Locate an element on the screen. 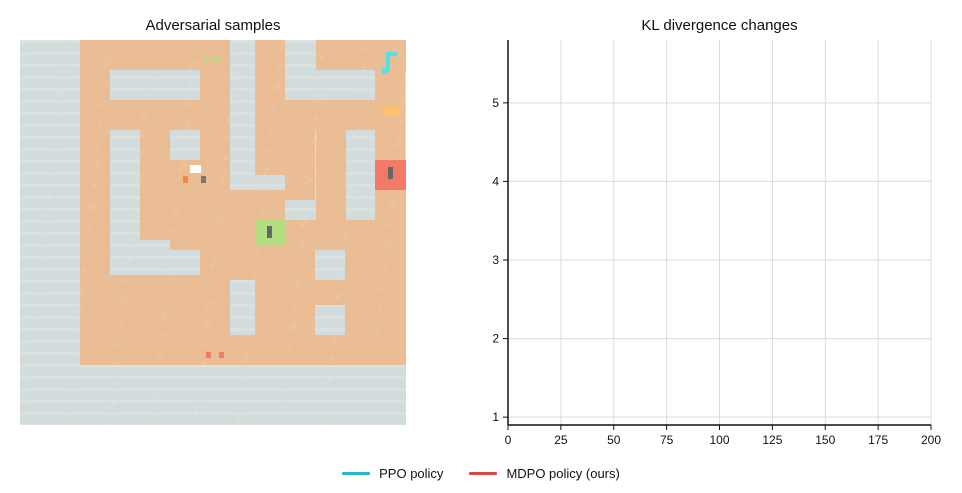  y-tick-label: 4 is located at coordinates (495, 181).